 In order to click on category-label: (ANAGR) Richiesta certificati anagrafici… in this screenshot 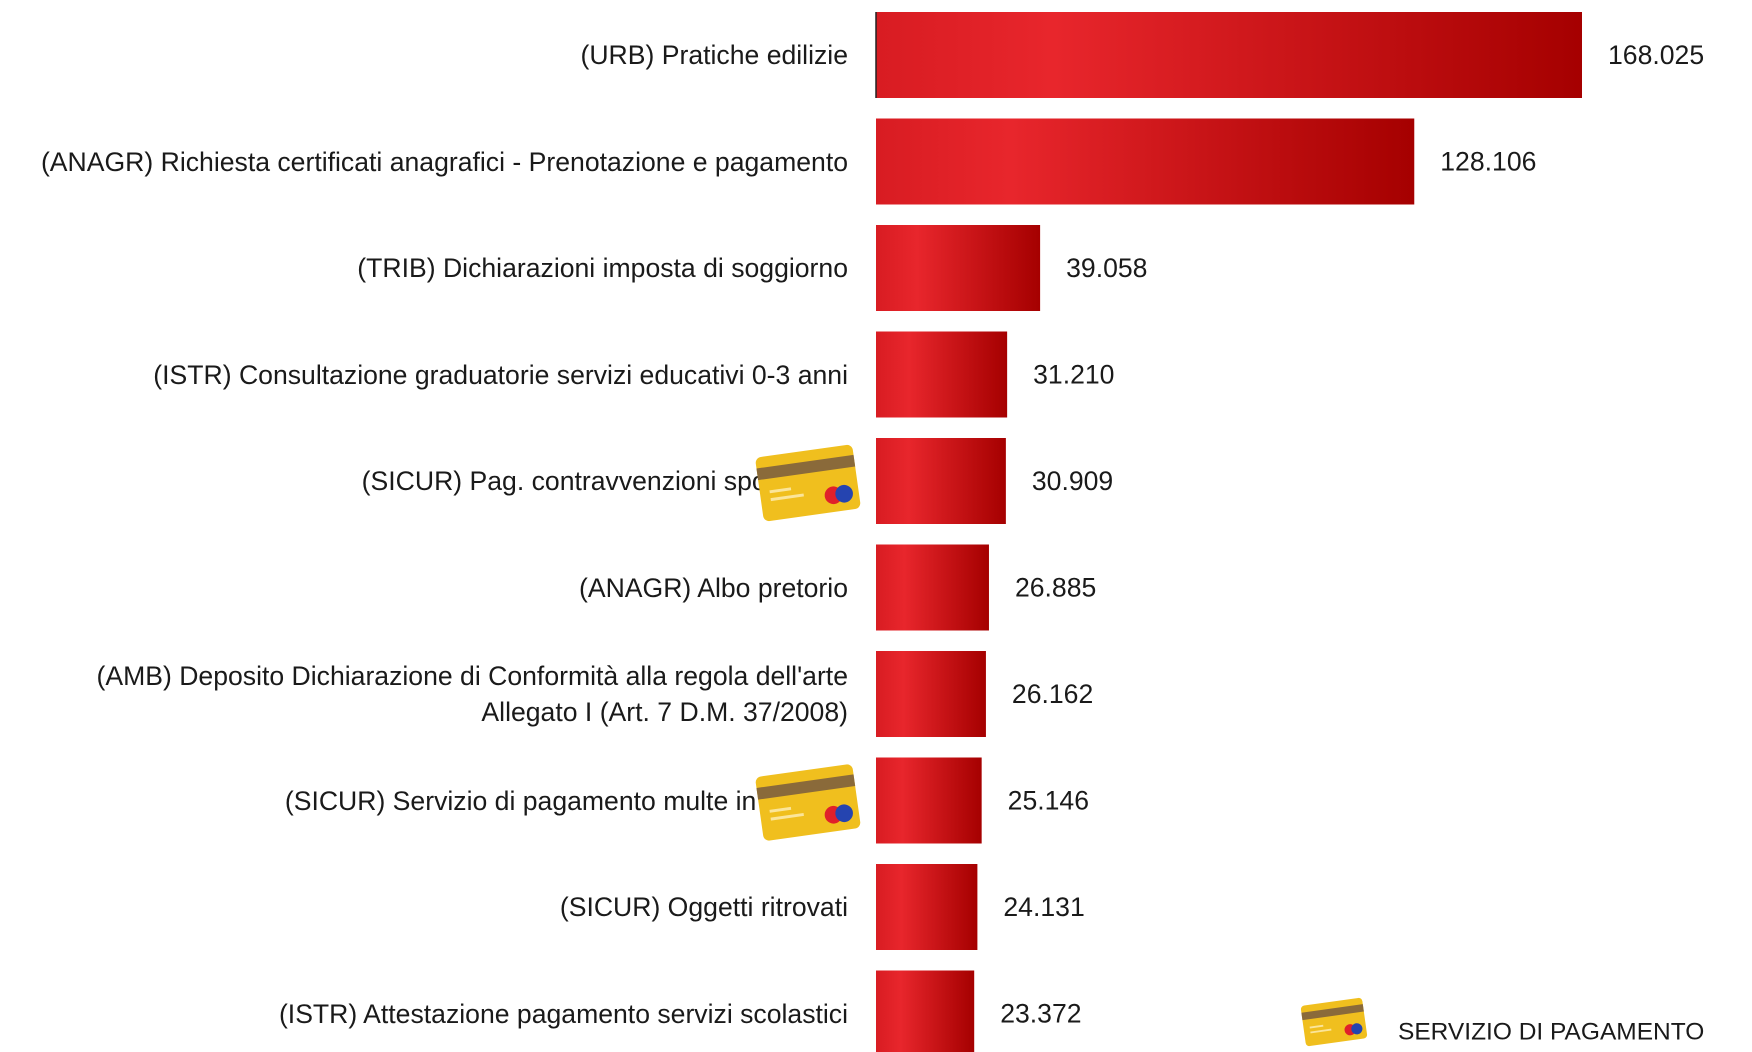, I will do `click(444, 161)`.